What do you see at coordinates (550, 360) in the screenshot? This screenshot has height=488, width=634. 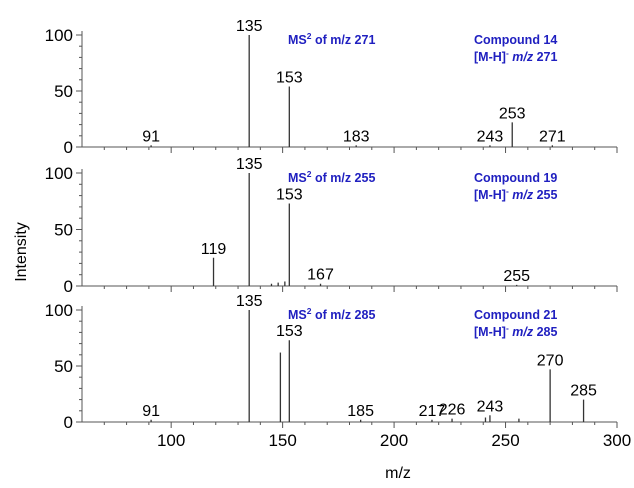 I see `peak-label: 270` at bounding box center [550, 360].